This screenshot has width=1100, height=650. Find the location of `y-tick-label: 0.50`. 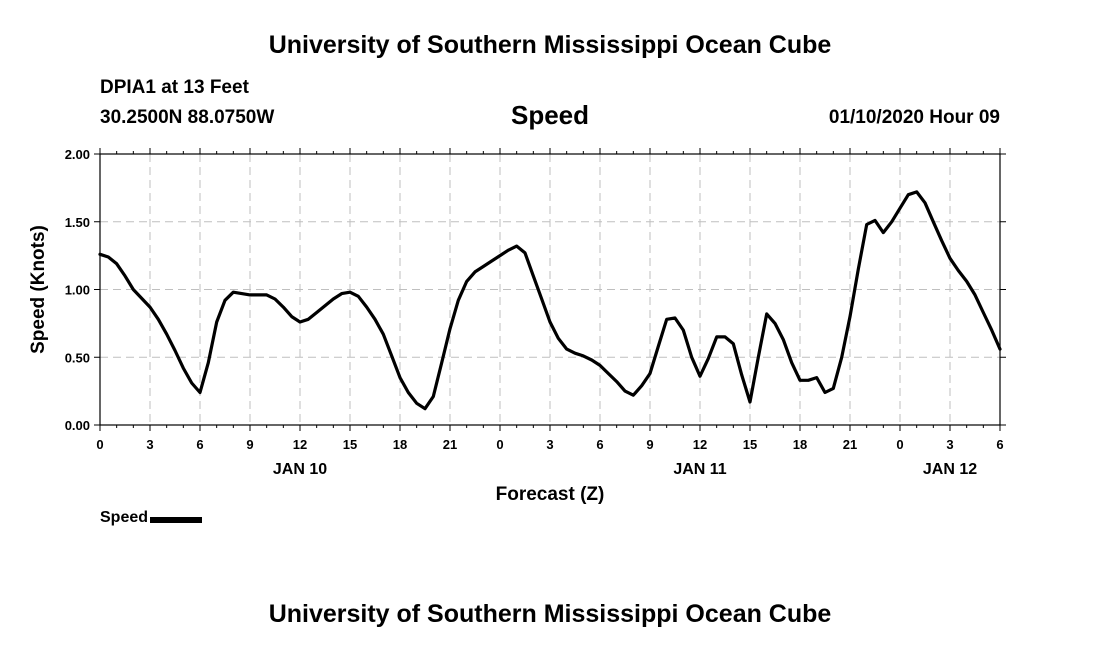

y-tick-label: 0.50 is located at coordinates (77, 357).